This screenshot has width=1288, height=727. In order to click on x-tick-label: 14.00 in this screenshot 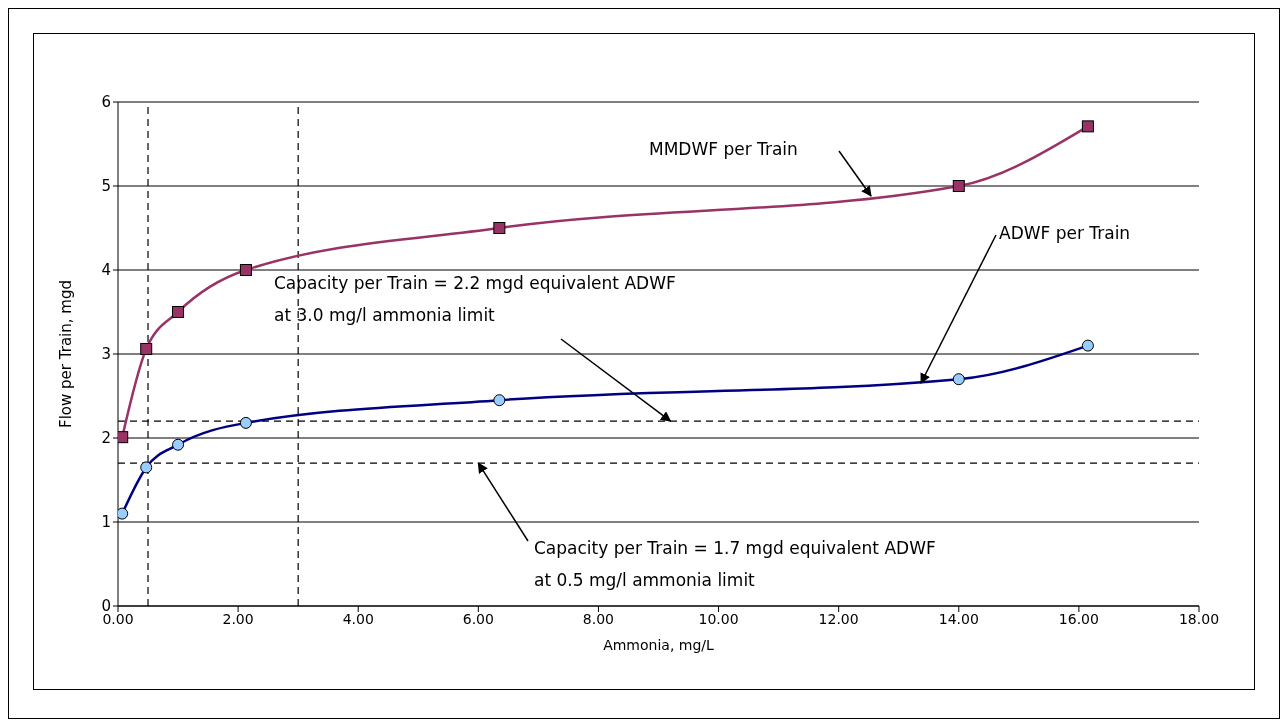, I will do `click(958, 618)`.